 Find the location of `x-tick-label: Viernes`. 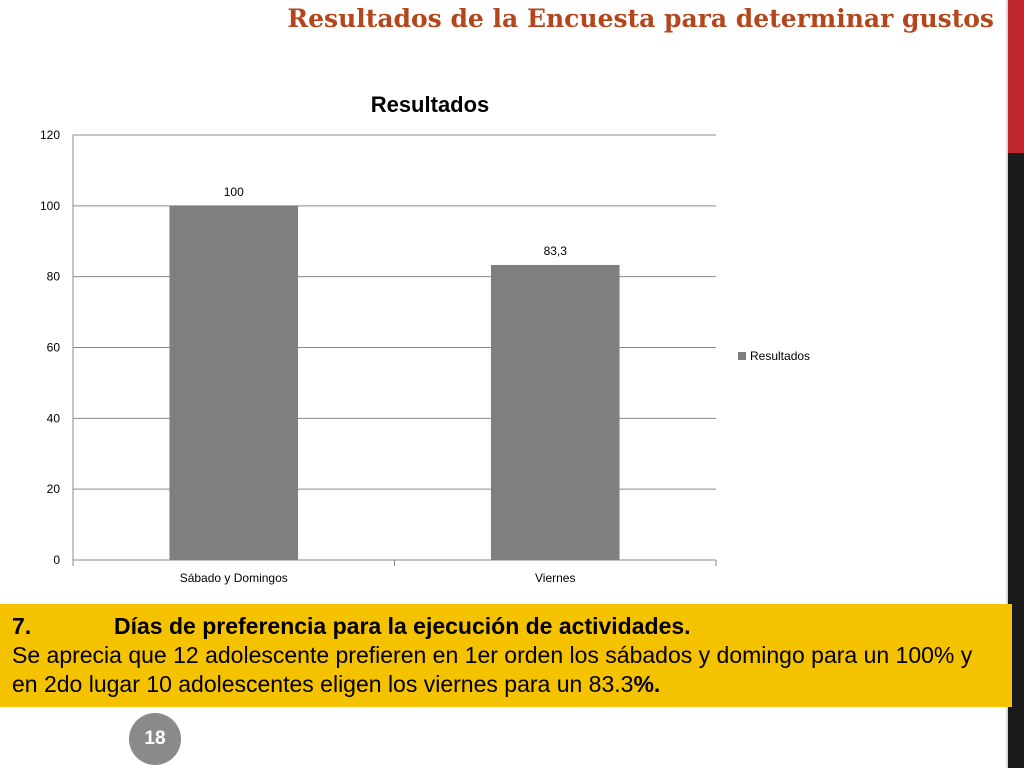

x-tick-label: Viernes is located at coordinates (555, 578).